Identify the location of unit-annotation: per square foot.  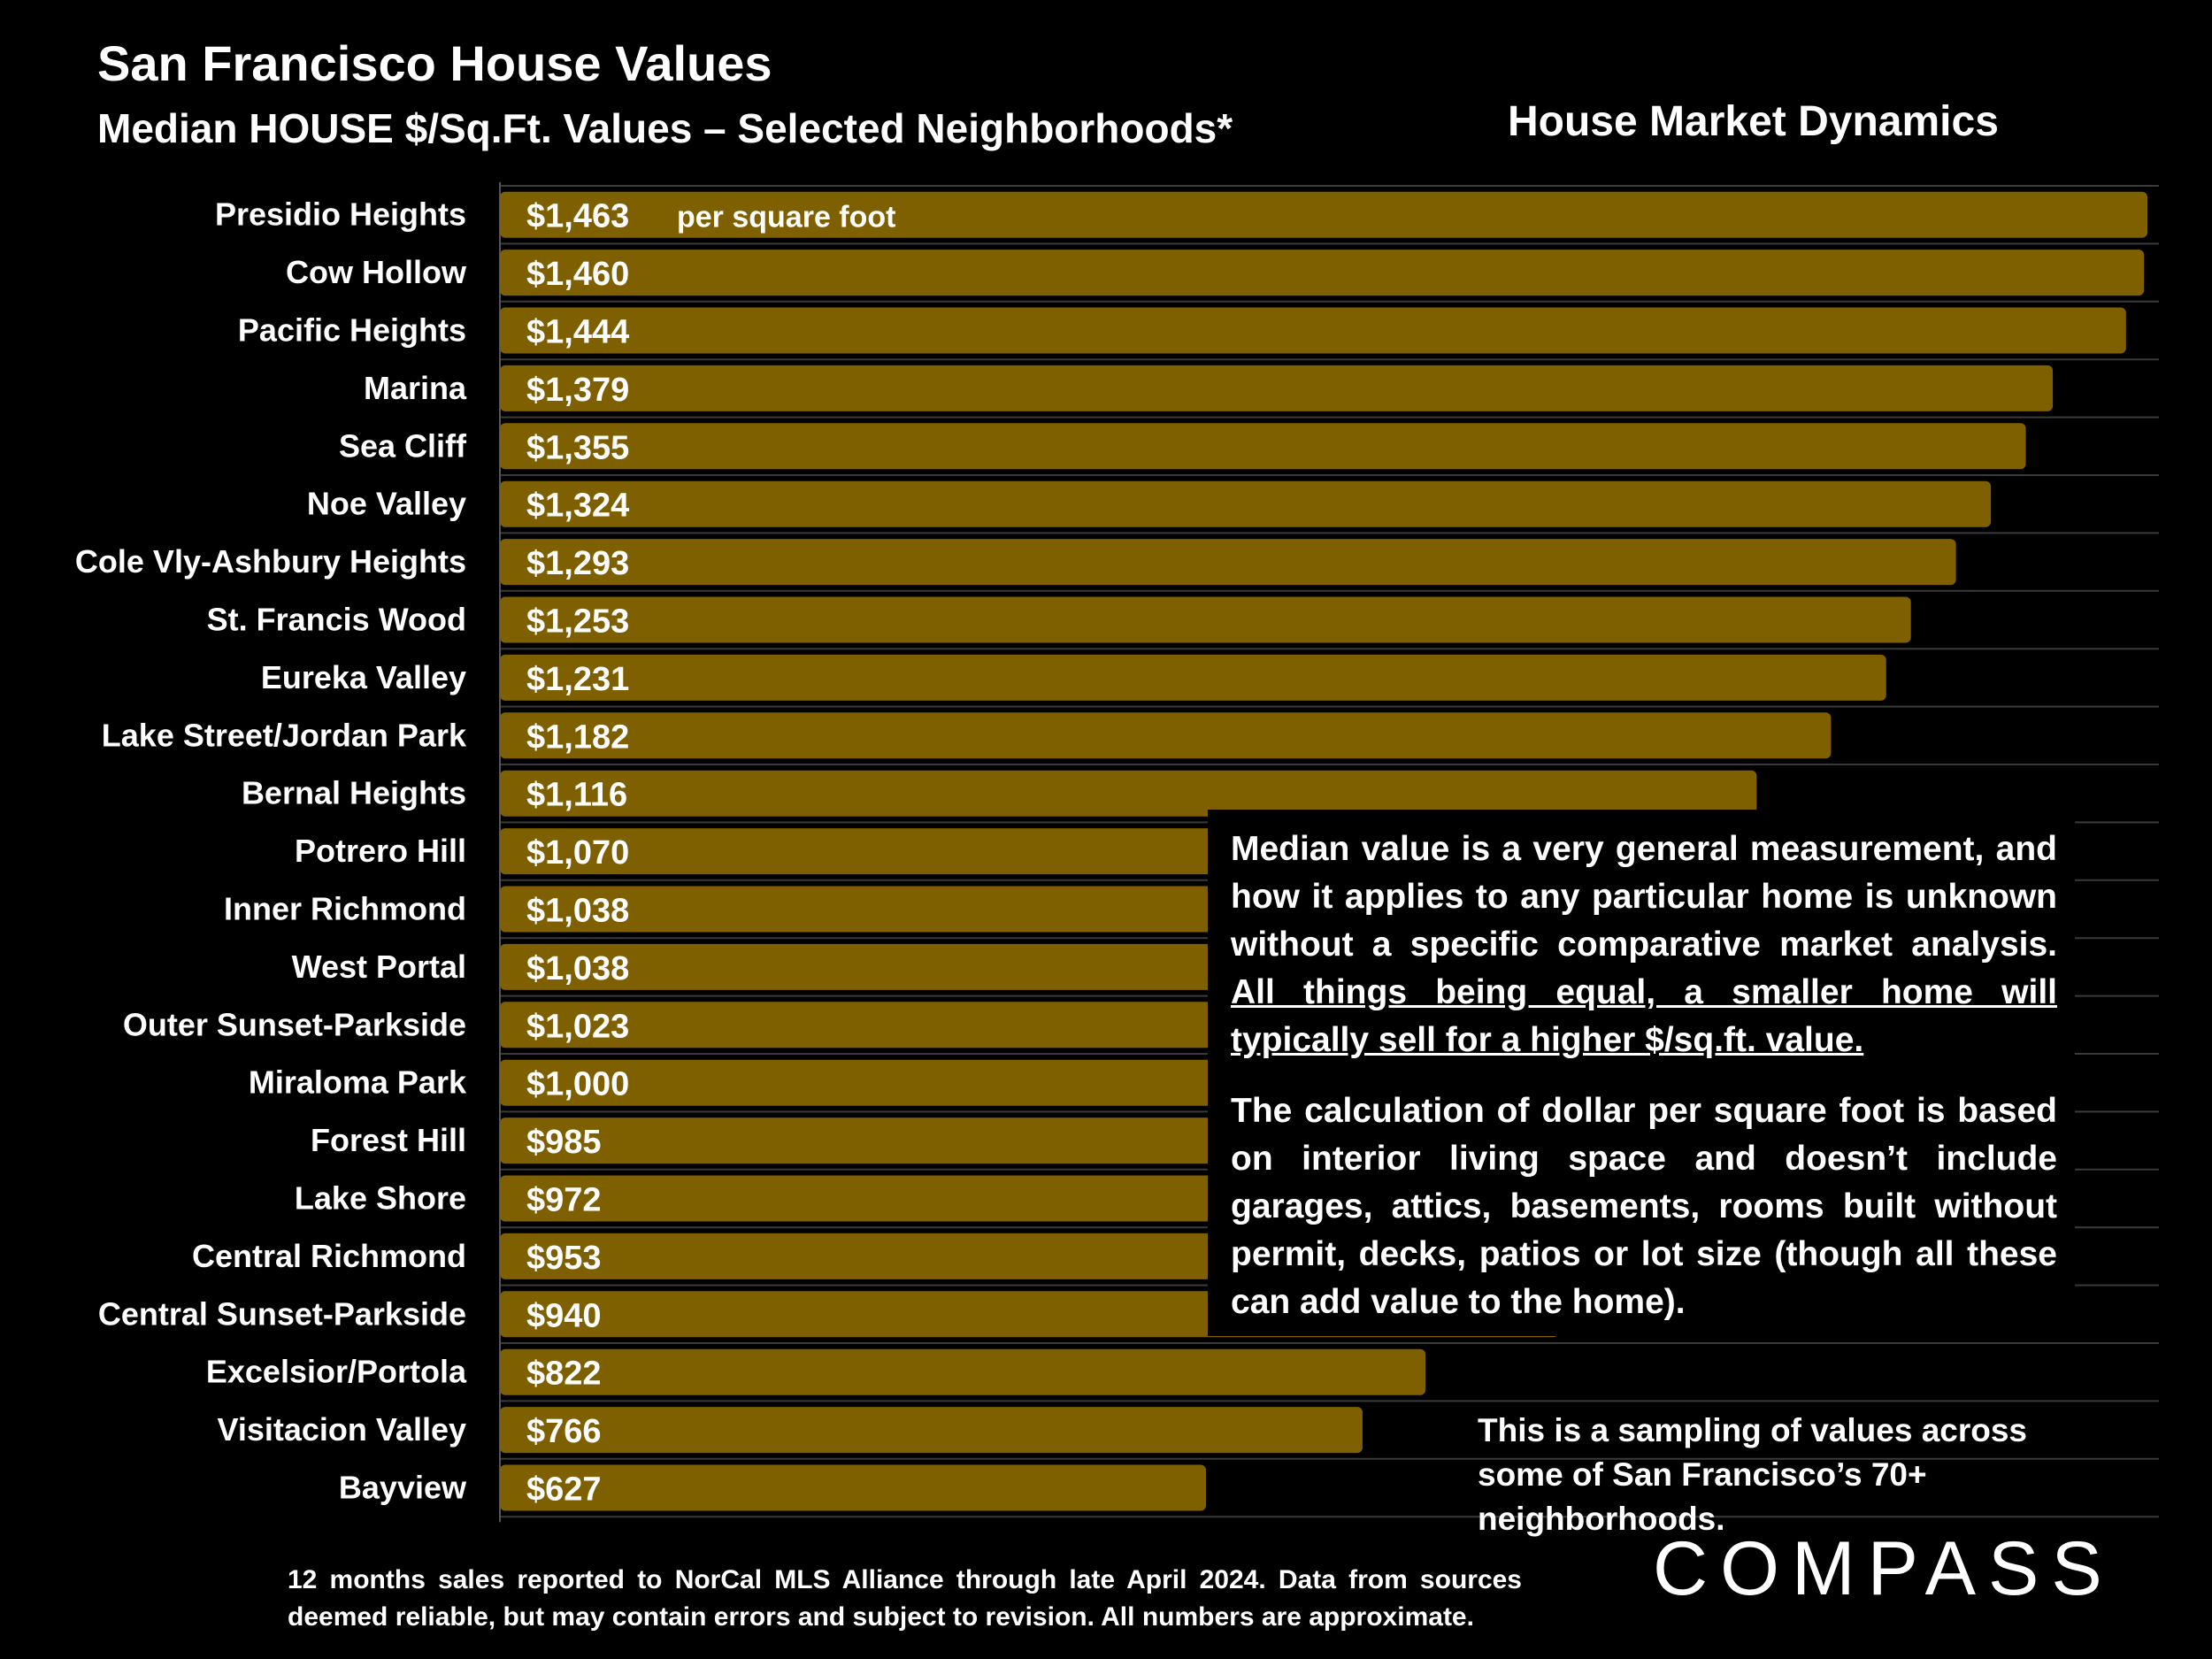
(786, 218).